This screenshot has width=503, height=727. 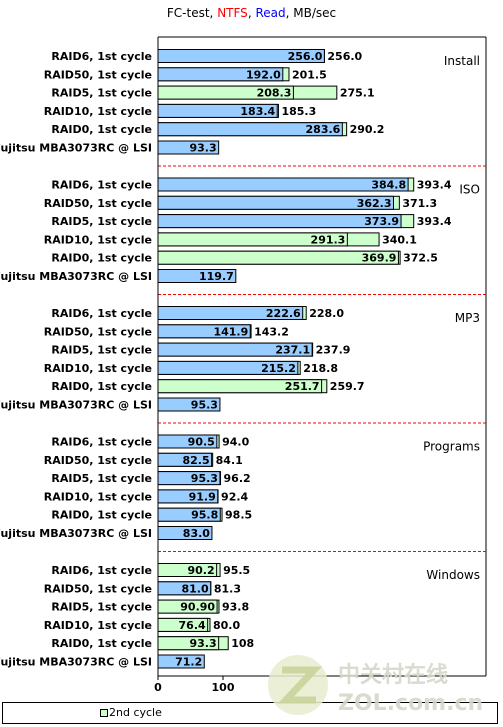 I want to click on value-label-1st-cycle: 95.8, so click(x=204, y=515).